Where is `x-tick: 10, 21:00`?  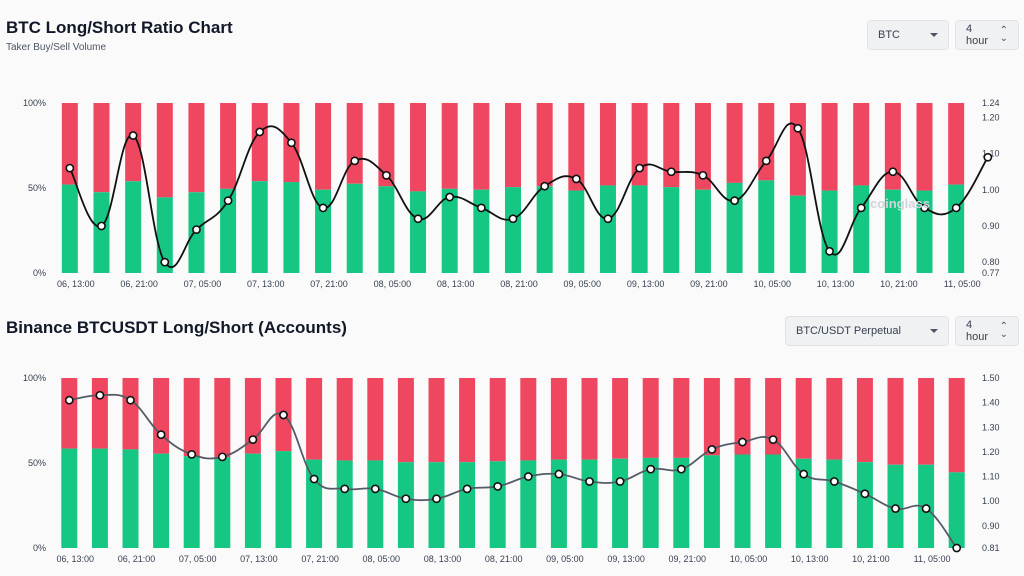 x-tick: 10, 21:00 is located at coordinates (899, 284).